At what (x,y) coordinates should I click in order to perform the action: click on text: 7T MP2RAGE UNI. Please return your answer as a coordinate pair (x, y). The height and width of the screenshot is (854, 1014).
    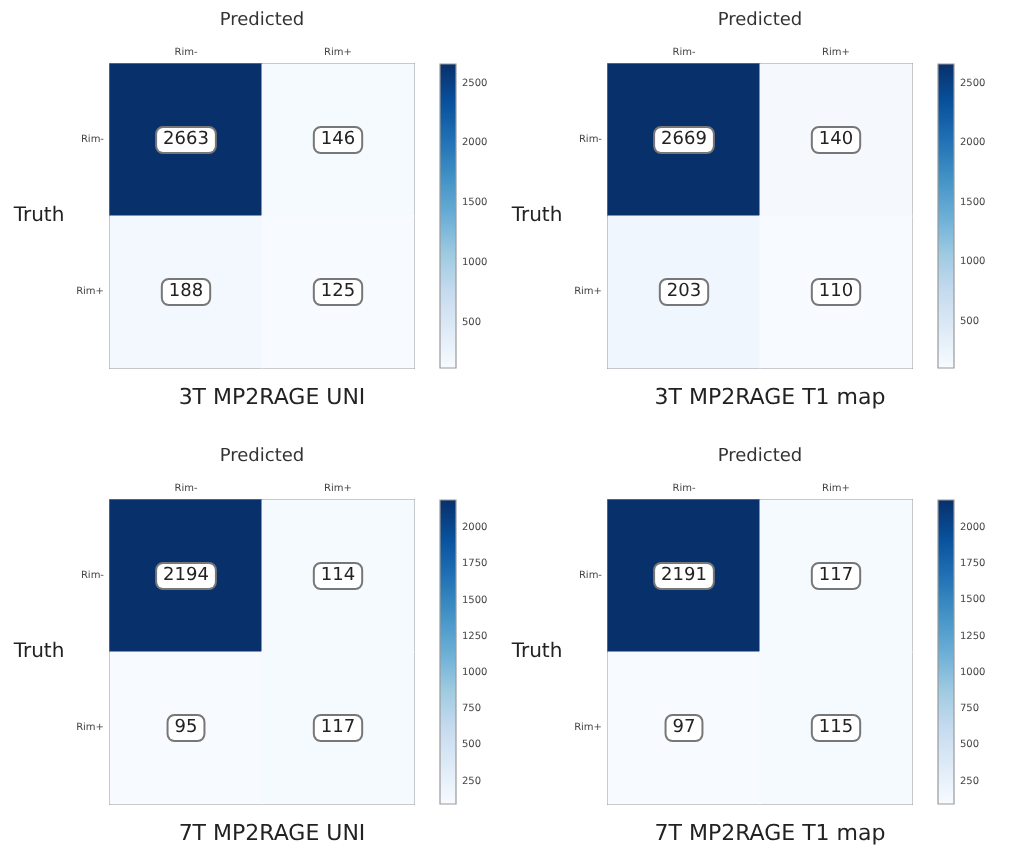
    Looking at the image, I should click on (272, 833).